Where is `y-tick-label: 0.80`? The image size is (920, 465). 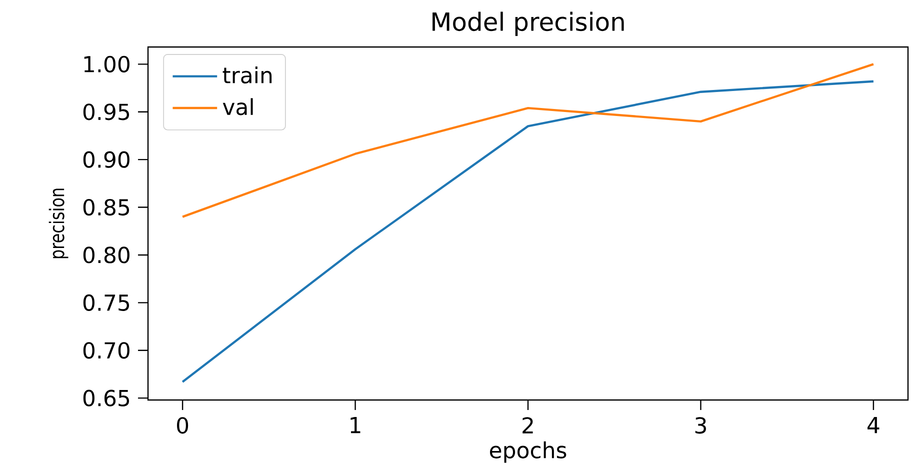
y-tick-label: 0.80 is located at coordinates (106, 255).